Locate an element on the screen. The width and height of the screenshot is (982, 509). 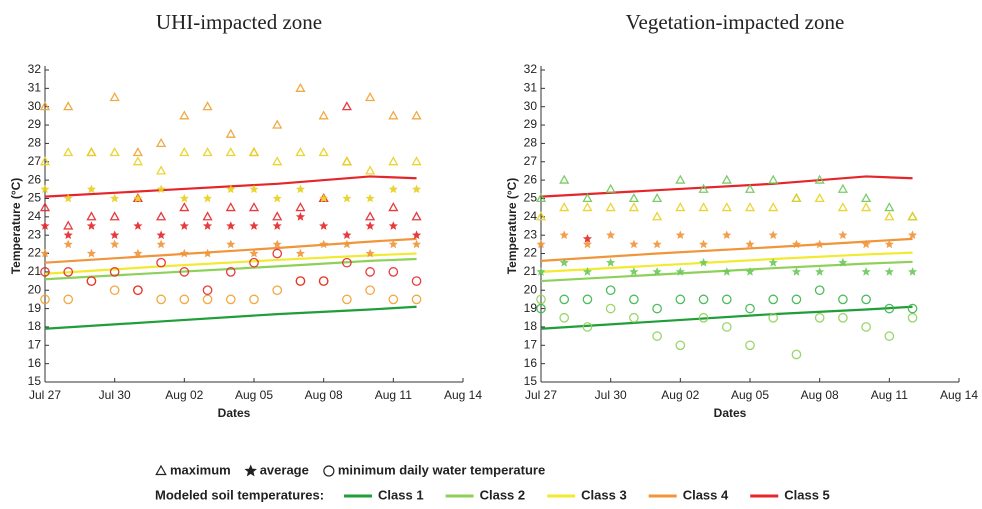
y-tick-label: 19 is located at coordinates (531, 308).